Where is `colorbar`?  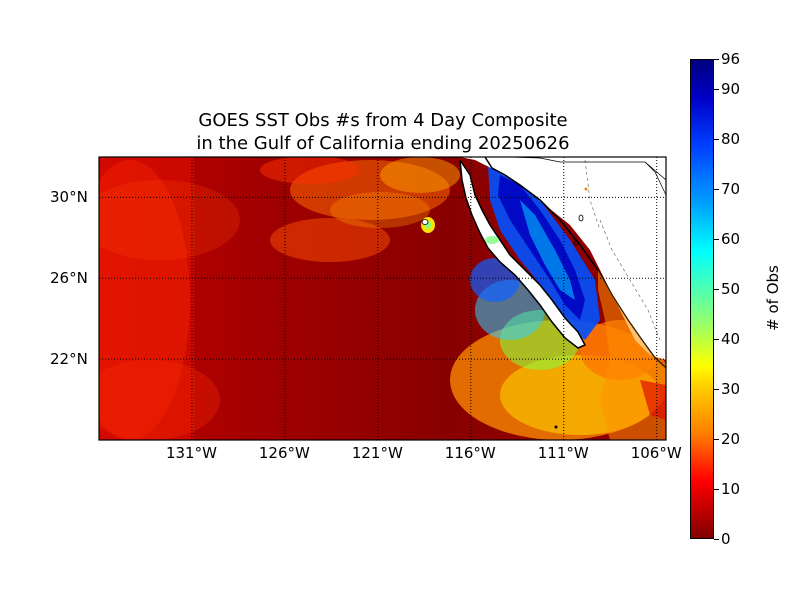
colorbar is located at coordinates (702, 299).